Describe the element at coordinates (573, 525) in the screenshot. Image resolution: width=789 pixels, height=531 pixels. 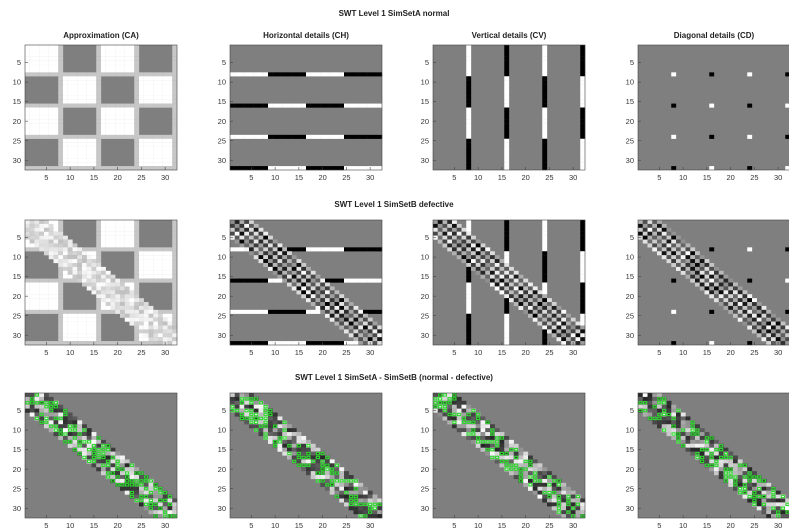
I see `x-tick-label: 30` at that location.